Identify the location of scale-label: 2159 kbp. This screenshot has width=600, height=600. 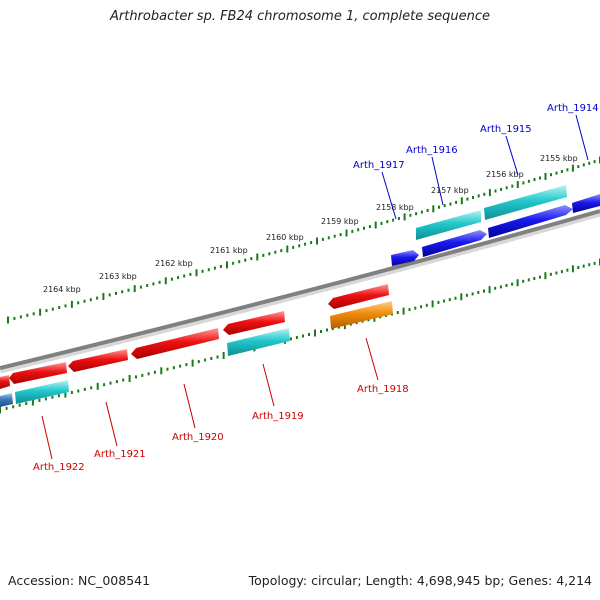
(340, 221).